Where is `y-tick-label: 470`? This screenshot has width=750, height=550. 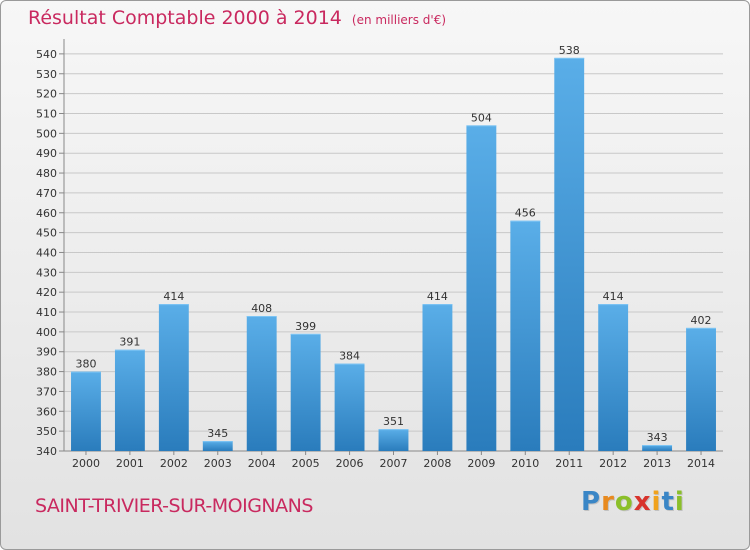 y-tick-label: 470 is located at coordinates (46, 193).